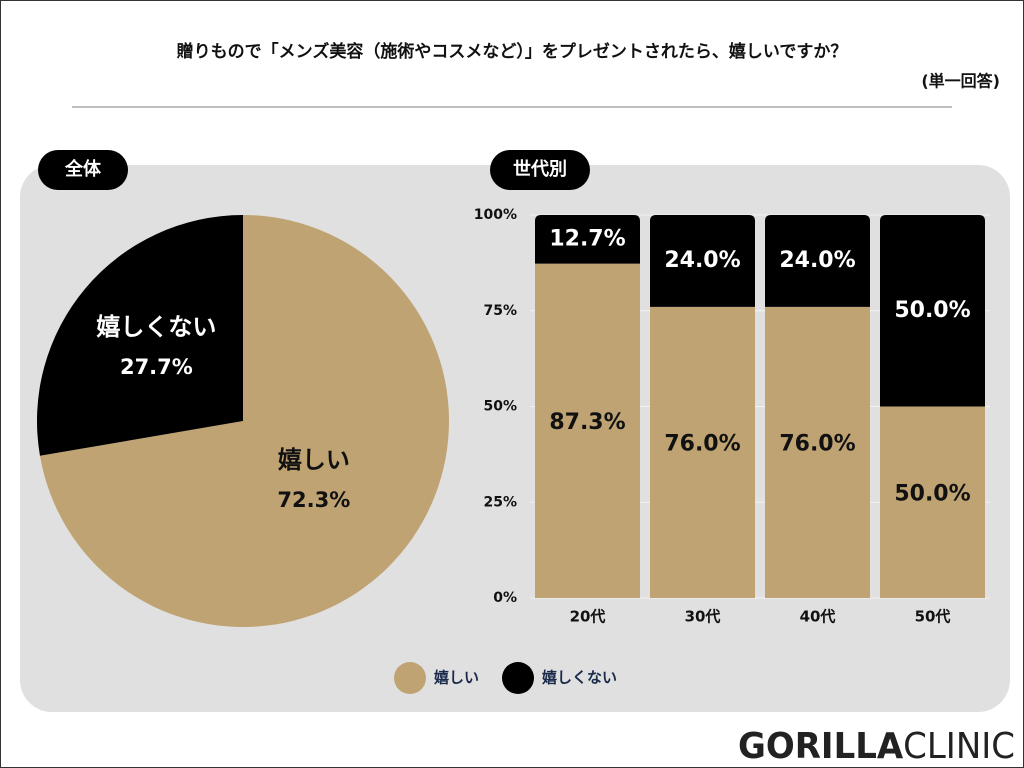 The height and width of the screenshot is (768, 1024). I want to click on y-tick-label: 25%, so click(500, 502).